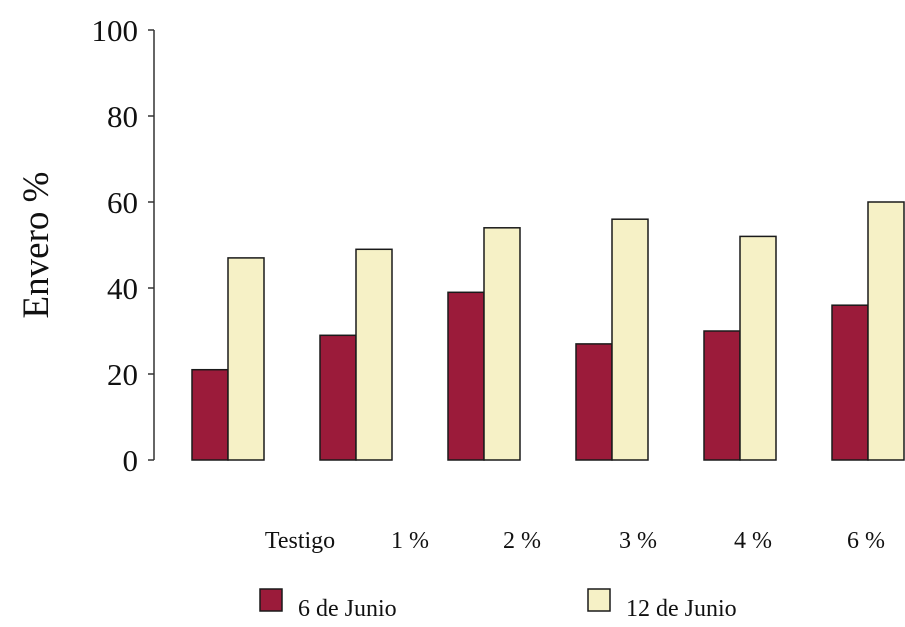  I want to click on x-tick-label: 6 %, so click(866, 541).